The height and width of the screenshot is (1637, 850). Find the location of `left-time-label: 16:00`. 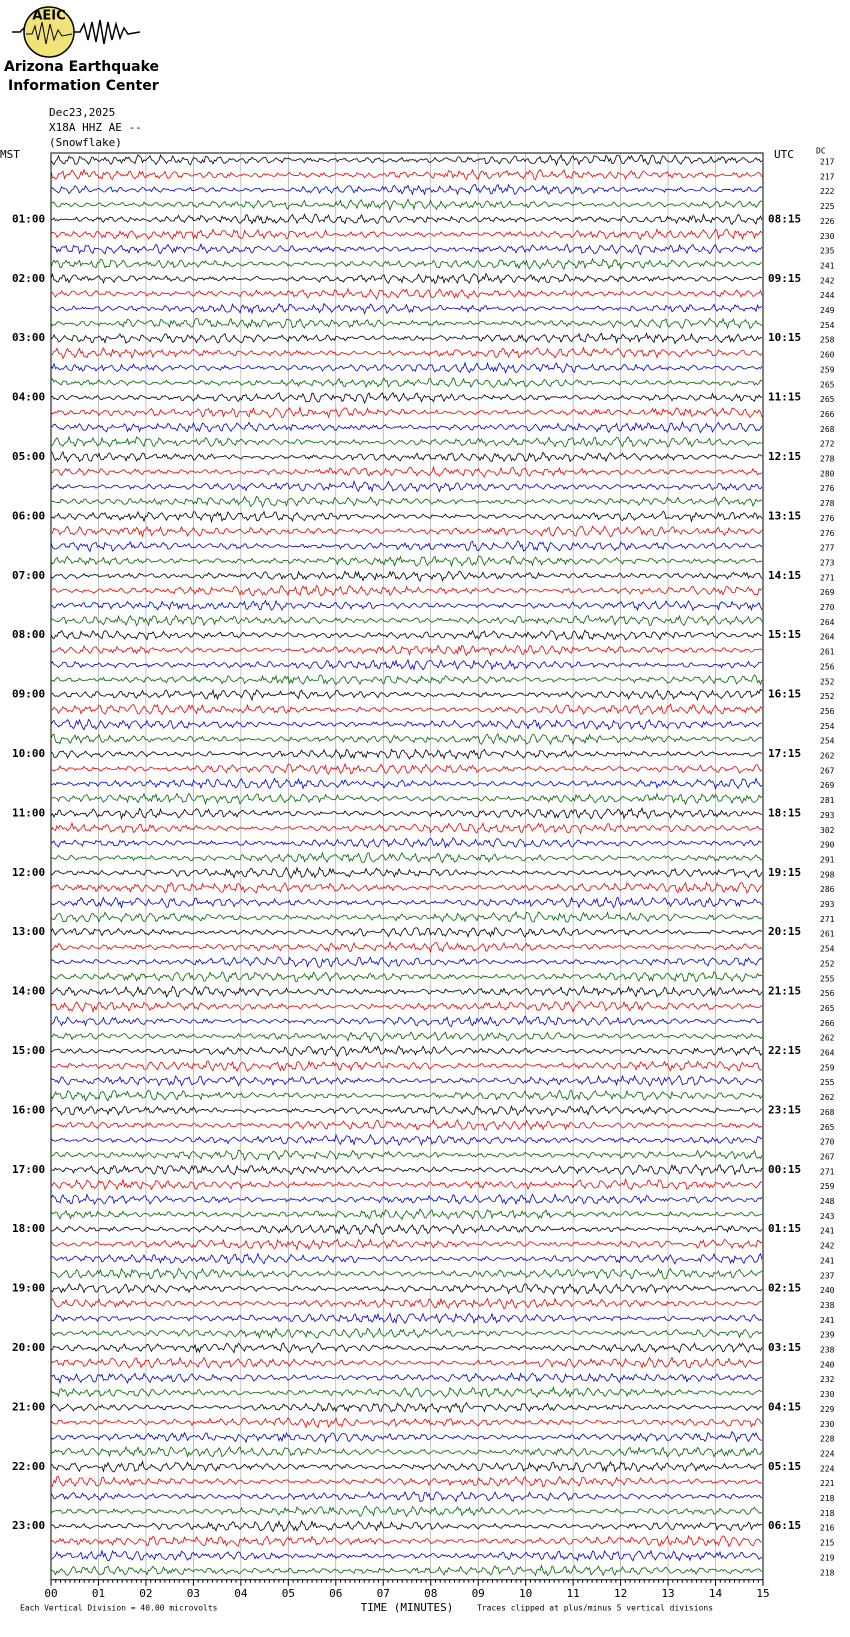

left-time-label: 16:00 is located at coordinates (28, 1109).